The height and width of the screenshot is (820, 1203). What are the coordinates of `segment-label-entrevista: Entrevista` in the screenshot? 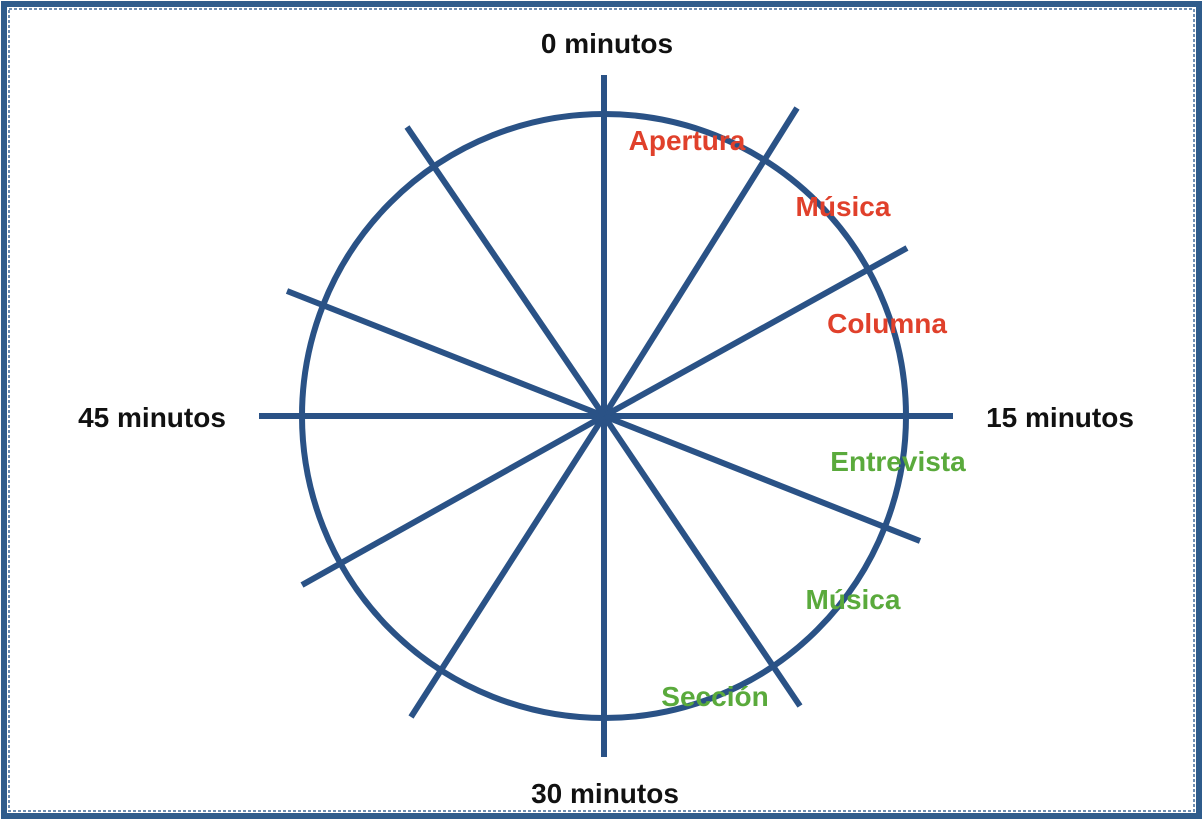 It's located at (898, 461).